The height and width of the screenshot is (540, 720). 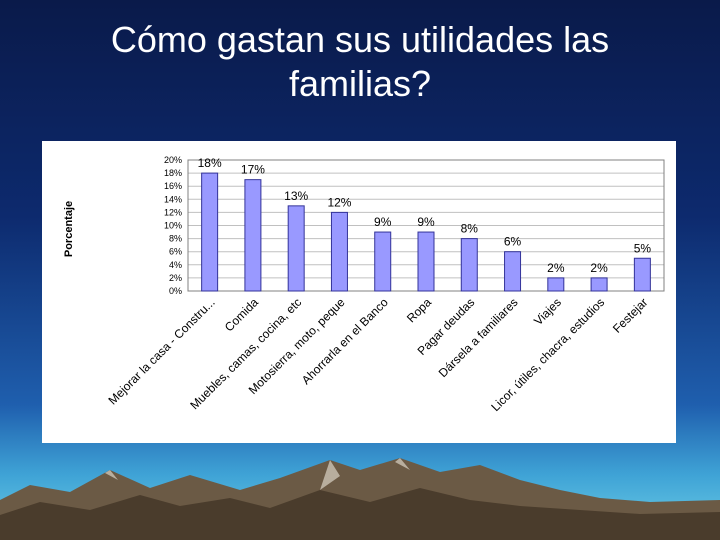 What do you see at coordinates (360, 61) in the screenshot?
I see `slide-title: Cómo gastan sus utilidades las familias?` at bounding box center [360, 61].